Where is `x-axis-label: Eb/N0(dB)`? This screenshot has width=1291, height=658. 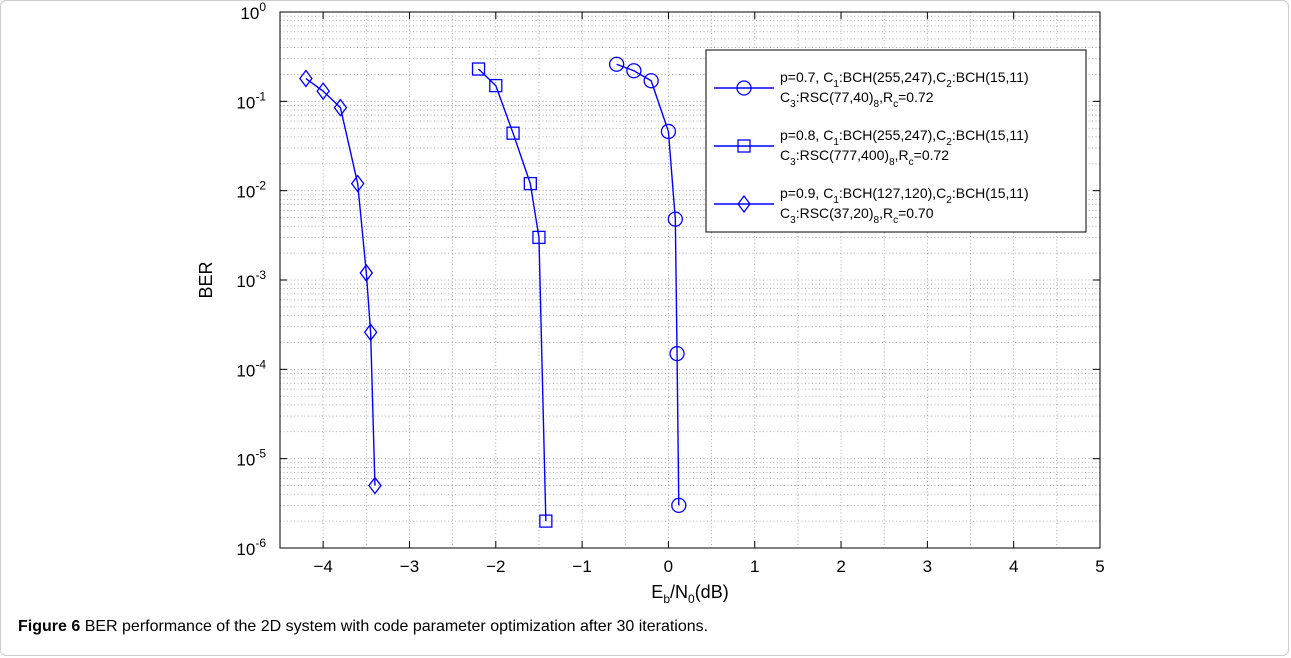 x-axis-label: Eb/N0(dB) is located at coordinates (689, 594).